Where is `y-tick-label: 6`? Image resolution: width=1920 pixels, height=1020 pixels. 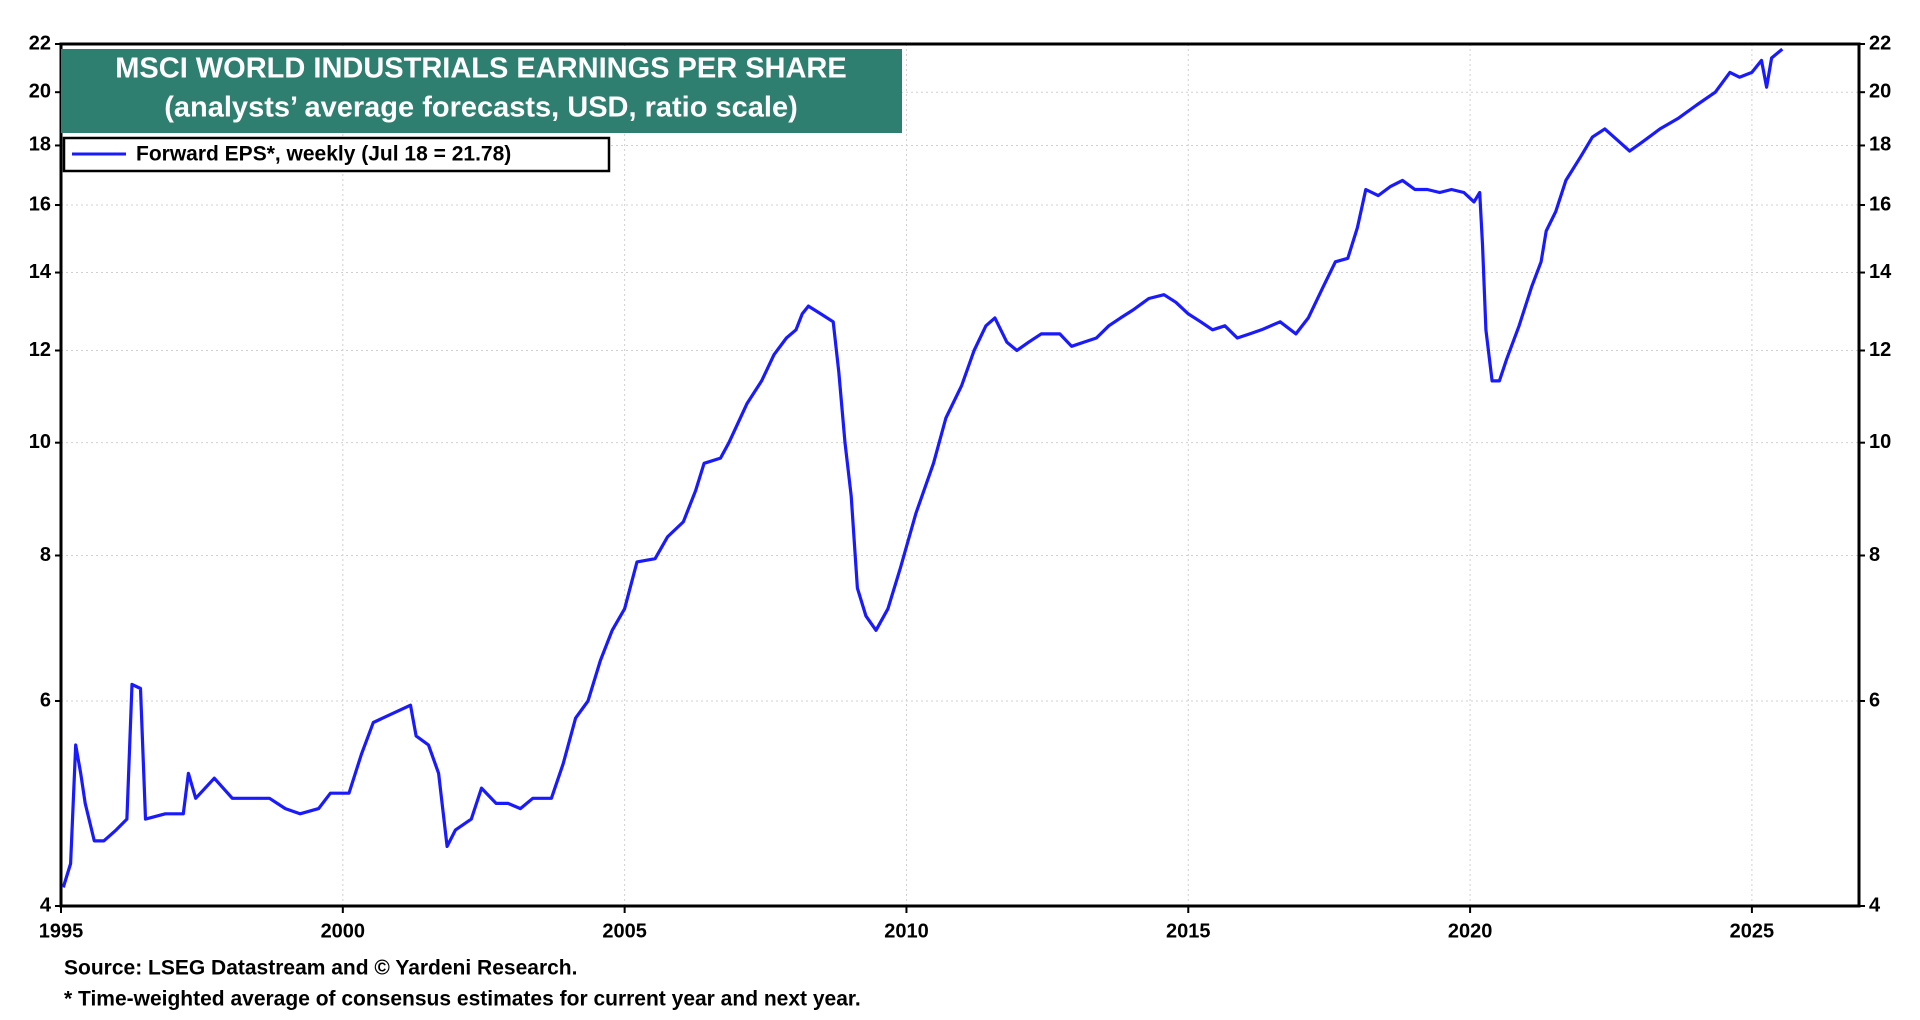 y-tick-label: 6 is located at coordinates (45, 700).